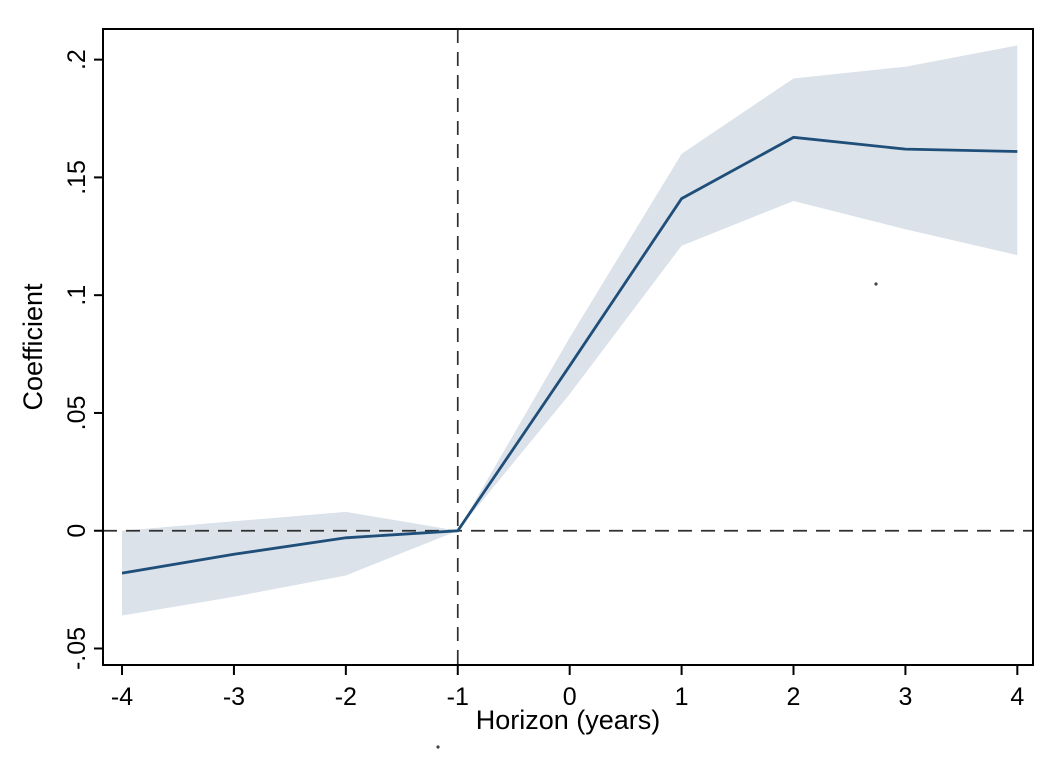 This screenshot has width=1061, height=771. What do you see at coordinates (77, 648) in the screenshot?
I see `y-tick-label: -.05` at bounding box center [77, 648].